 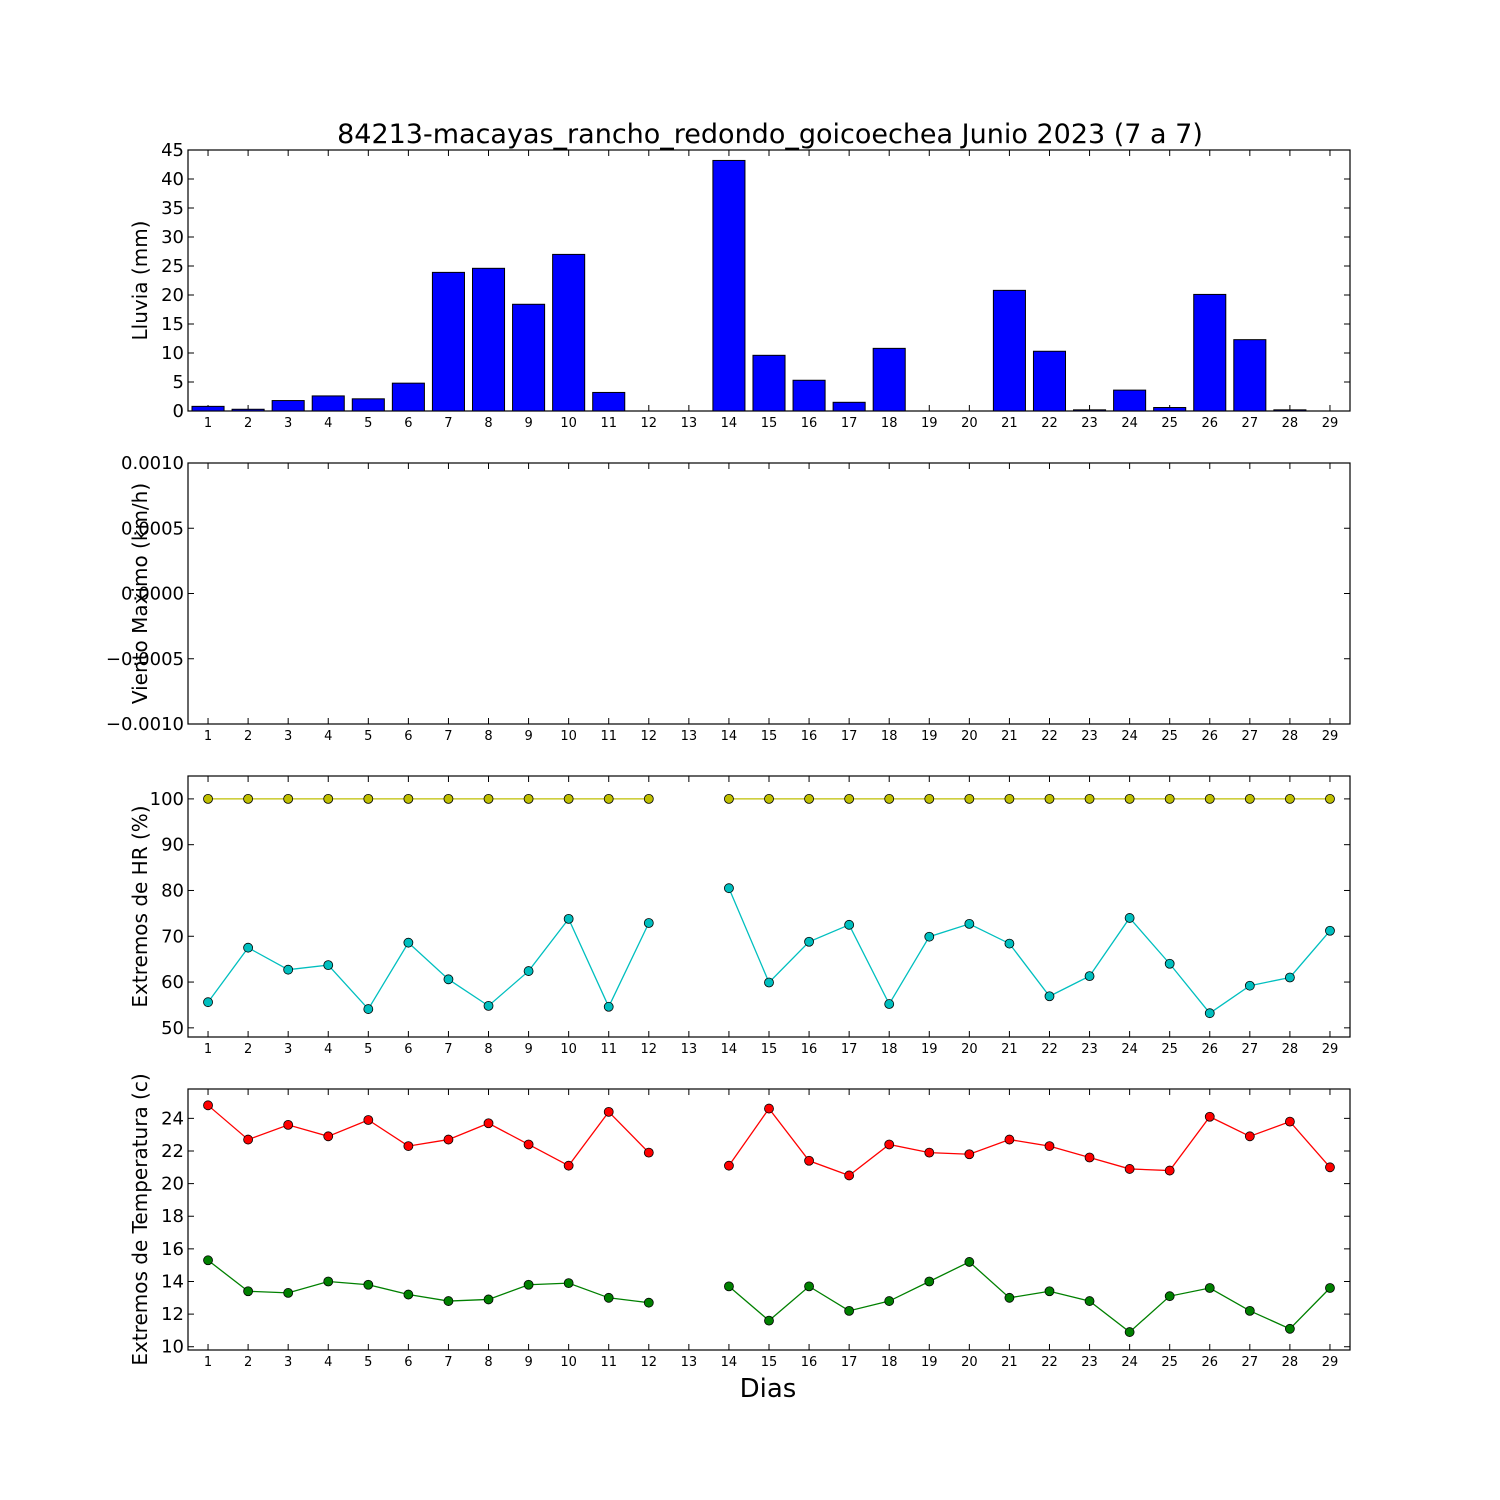 I want to click on panel-temperature-xtick-label: 2, so click(x=248, y=1362).